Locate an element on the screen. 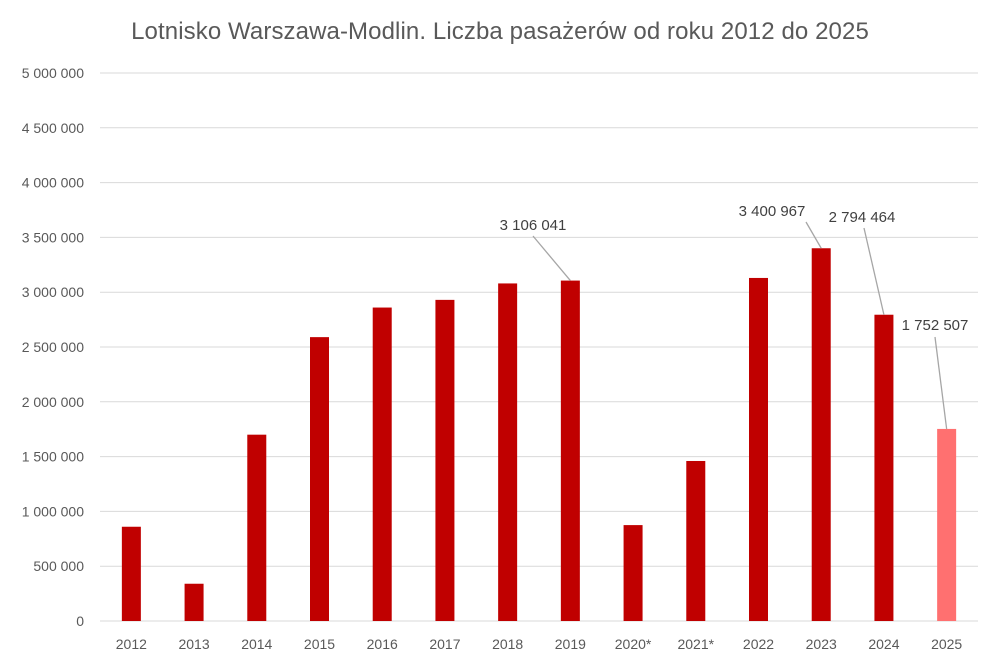 The height and width of the screenshot is (666, 1000). y-tick-label: 0 is located at coordinates (80, 621).